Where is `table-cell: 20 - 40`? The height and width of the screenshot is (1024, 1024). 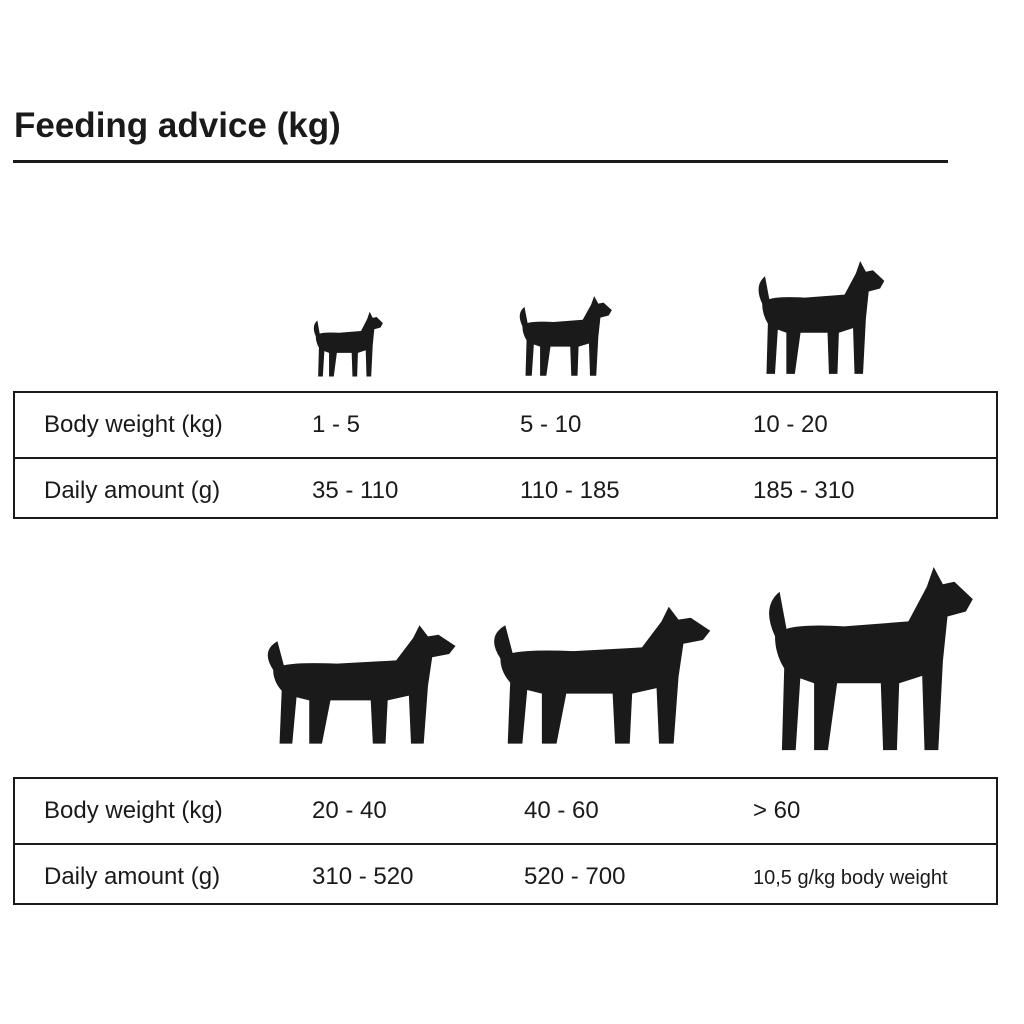
table-cell: 20 - 40 is located at coordinates (349, 810).